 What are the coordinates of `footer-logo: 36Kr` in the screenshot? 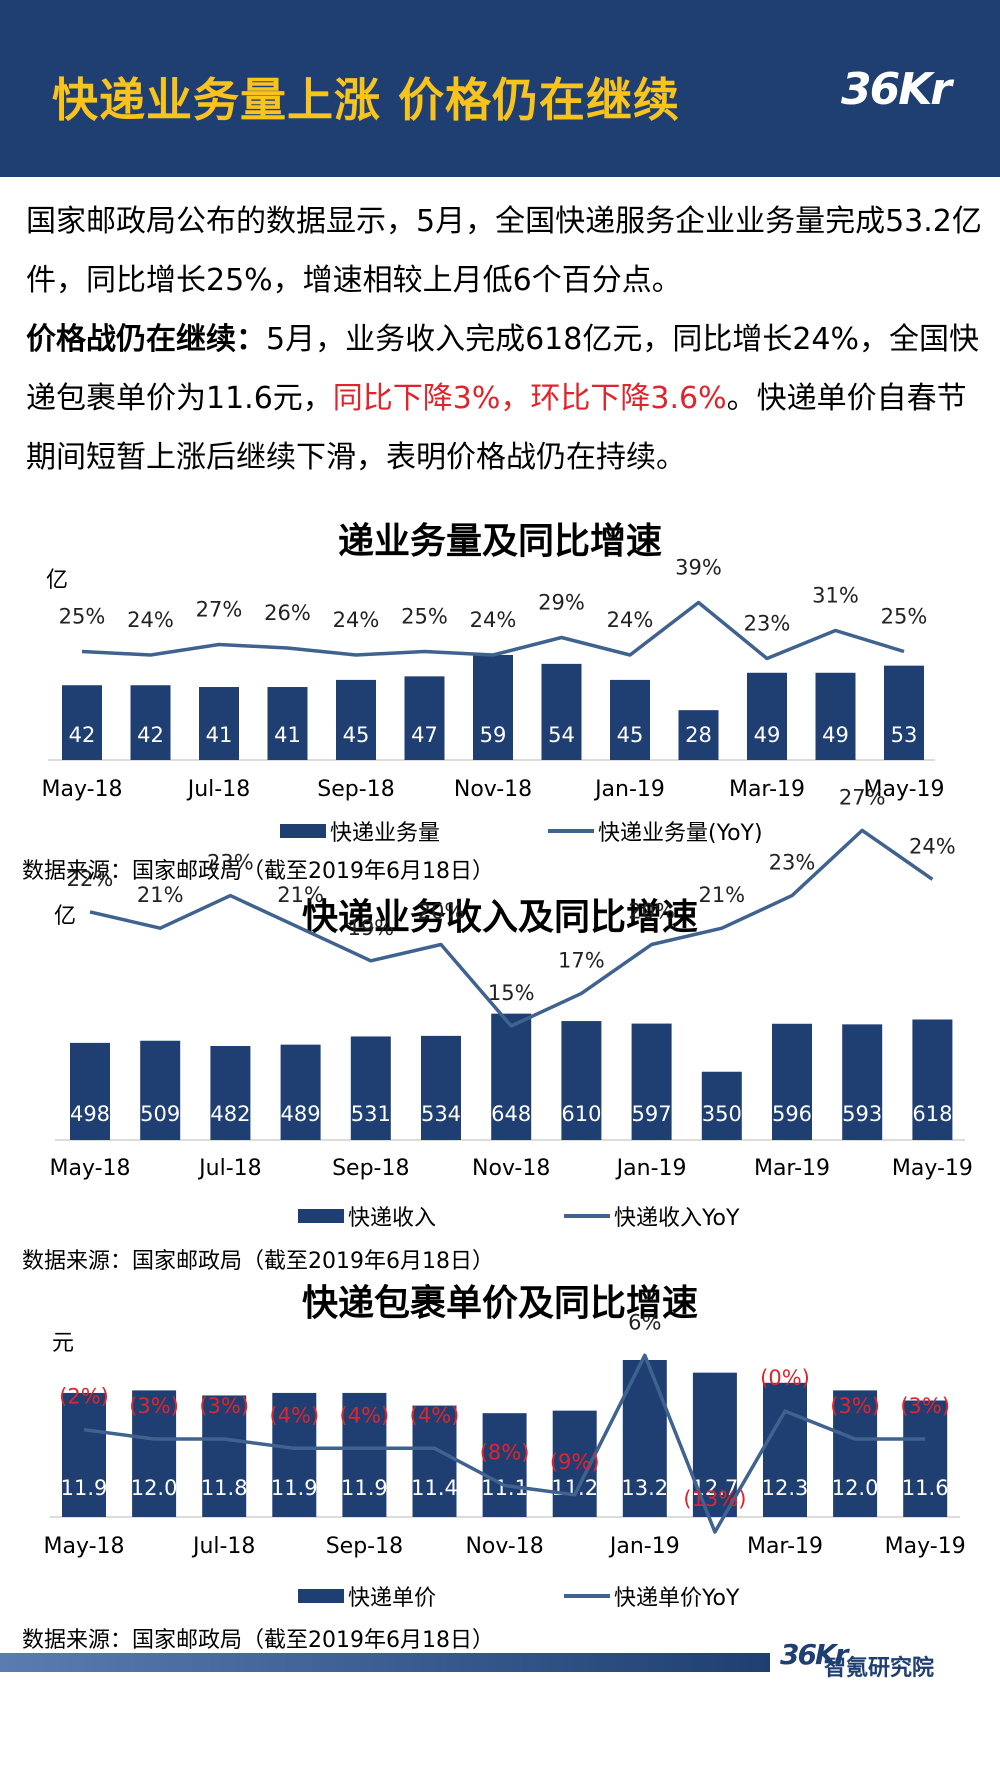 It's located at (814, 1654).